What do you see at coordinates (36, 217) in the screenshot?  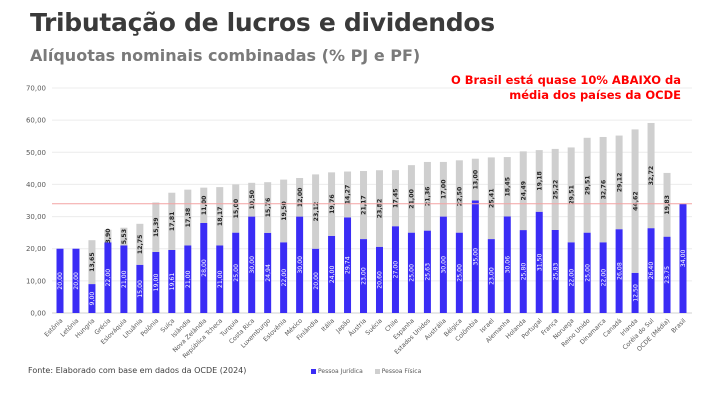 I see `y-tick-label: 30,00` at bounding box center [36, 217].